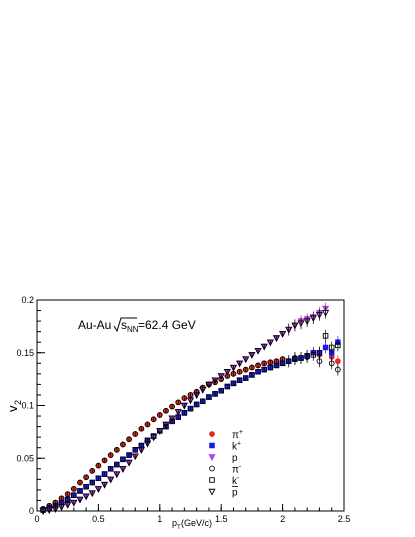 The image size is (415, 537). I want to click on legend-item: k-, so click(224, 481).